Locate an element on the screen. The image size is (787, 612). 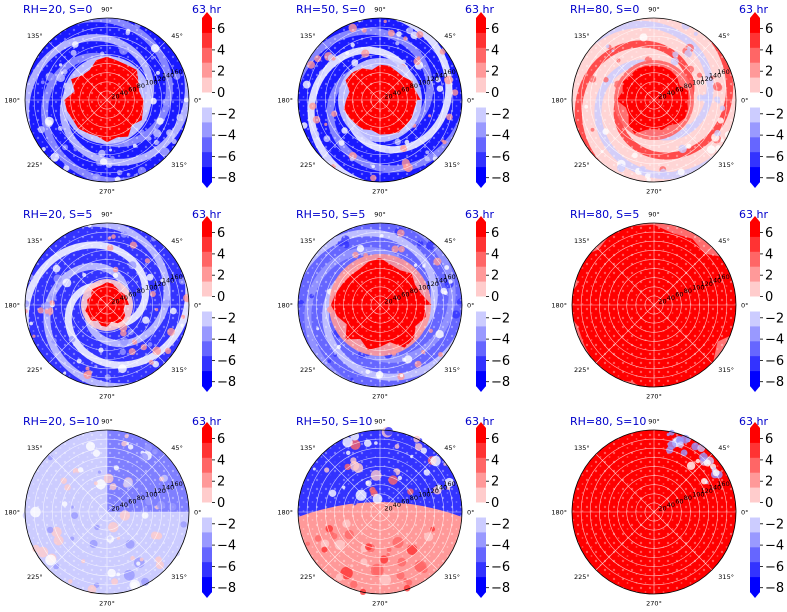
colorbar-tick-label: 6 is located at coordinates (221, 29).